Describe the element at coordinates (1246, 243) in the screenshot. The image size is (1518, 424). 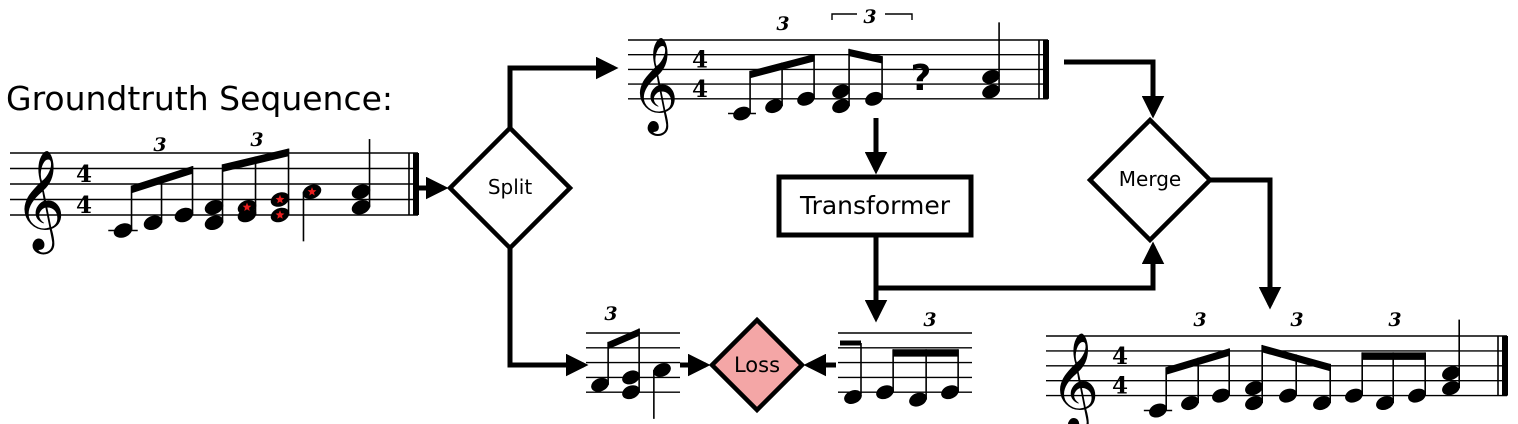
I see `arrow-merge-to-output` at that location.